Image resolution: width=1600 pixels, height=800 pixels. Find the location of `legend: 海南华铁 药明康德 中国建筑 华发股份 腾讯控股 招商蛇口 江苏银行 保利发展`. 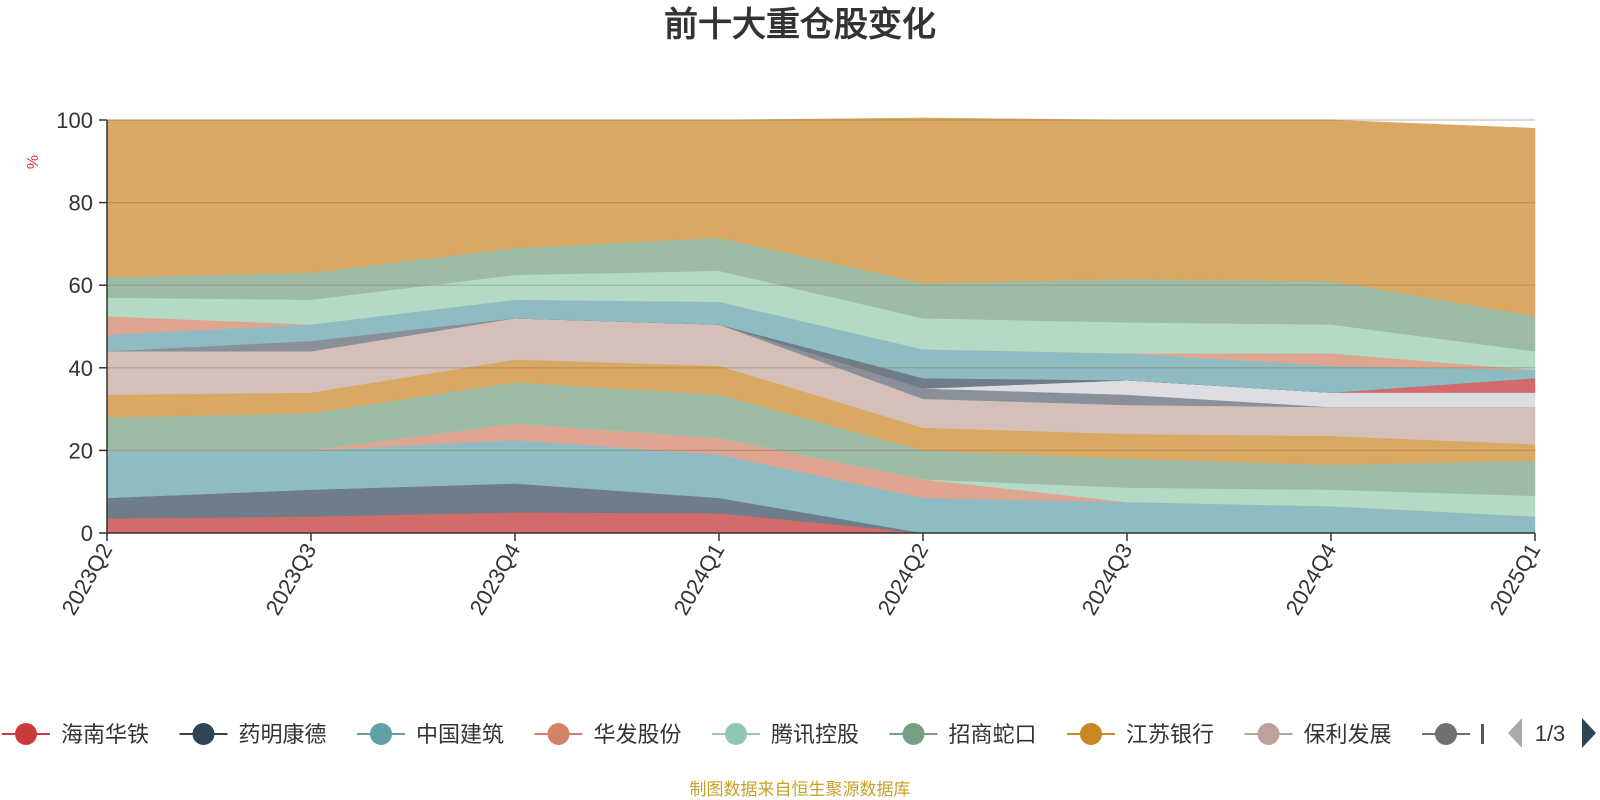

legend: 海南华铁 药明康德 中国建筑 华发股份 腾讯控股 招商蛇口 江苏银行 保利发展 is located at coordinates (743, 734).